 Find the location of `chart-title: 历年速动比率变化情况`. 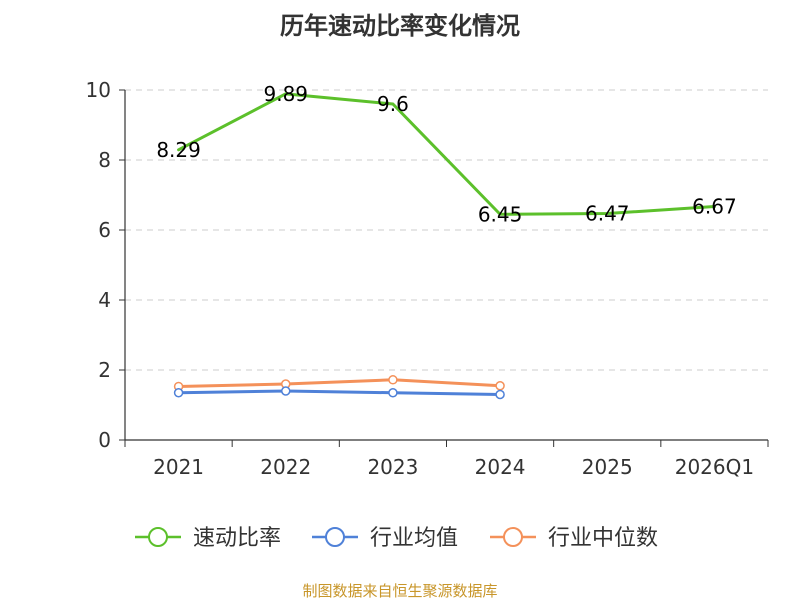

chart-title: 历年速动比率变化情况 is located at coordinates (400, 26).